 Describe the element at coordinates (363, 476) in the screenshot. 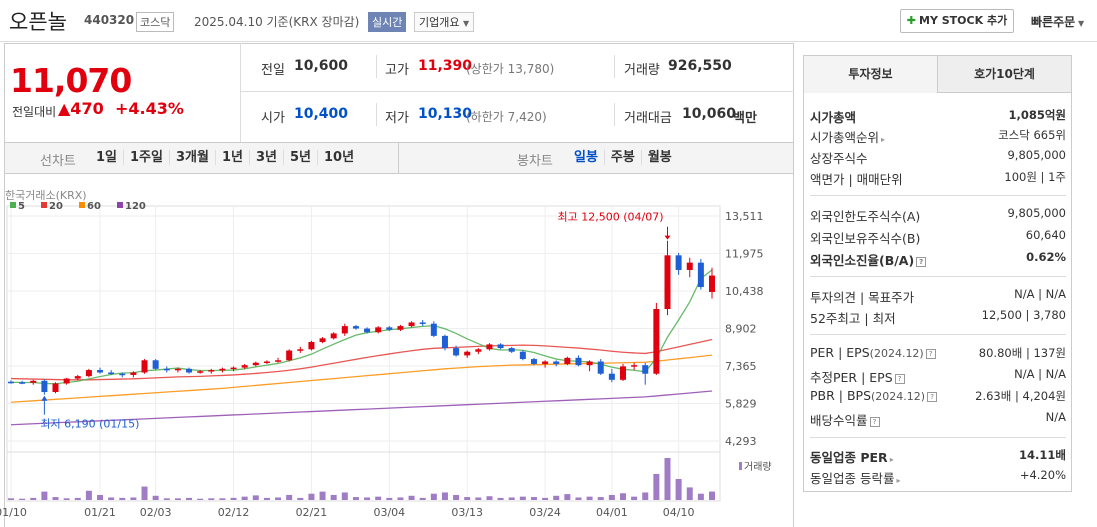

I see `volume-plot-frame` at that location.